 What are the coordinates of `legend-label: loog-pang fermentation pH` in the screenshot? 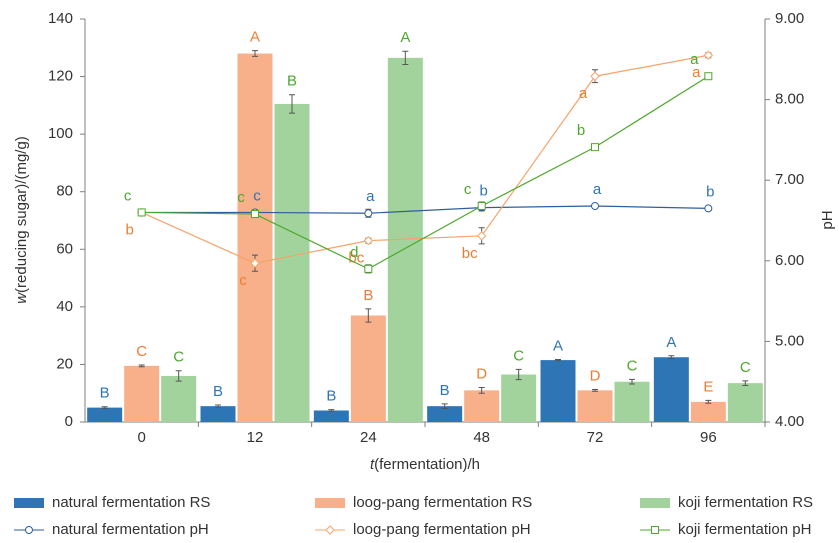 It's located at (442, 529).